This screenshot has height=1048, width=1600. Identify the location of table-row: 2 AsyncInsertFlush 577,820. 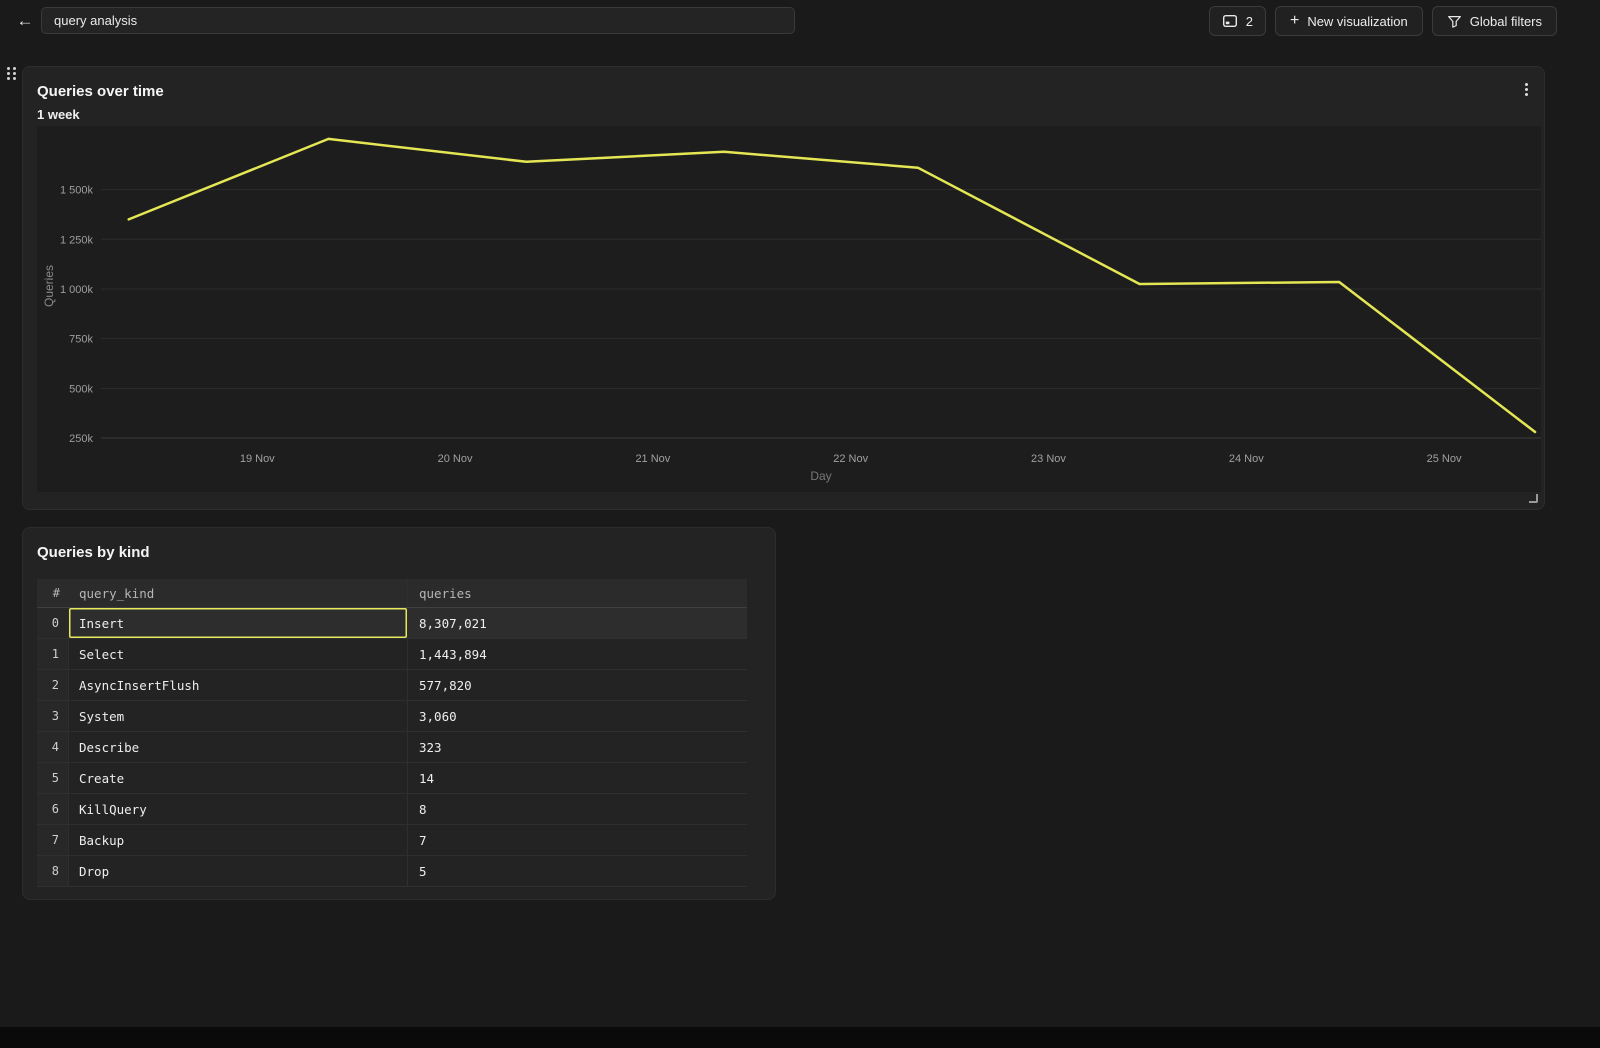
(392, 685).